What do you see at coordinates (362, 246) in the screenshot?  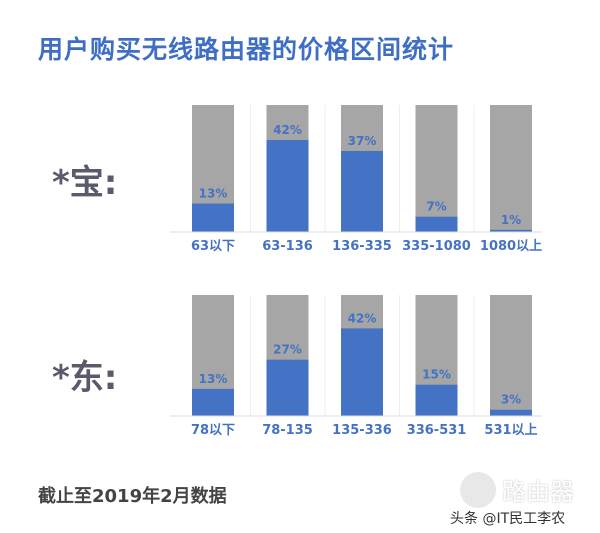 I see `category-label: 136-335` at bounding box center [362, 246].